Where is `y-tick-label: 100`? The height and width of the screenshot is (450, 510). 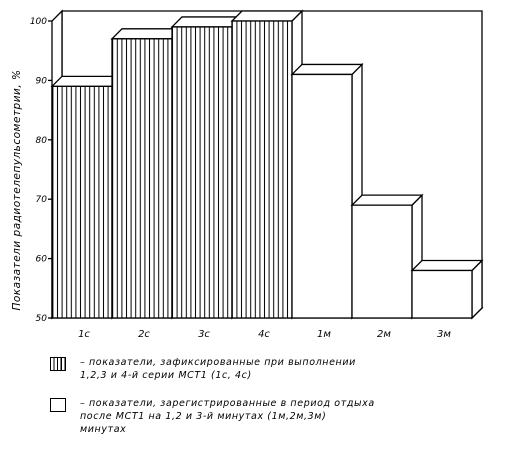
y-tick-label: 100 is located at coordinates (38, 22).